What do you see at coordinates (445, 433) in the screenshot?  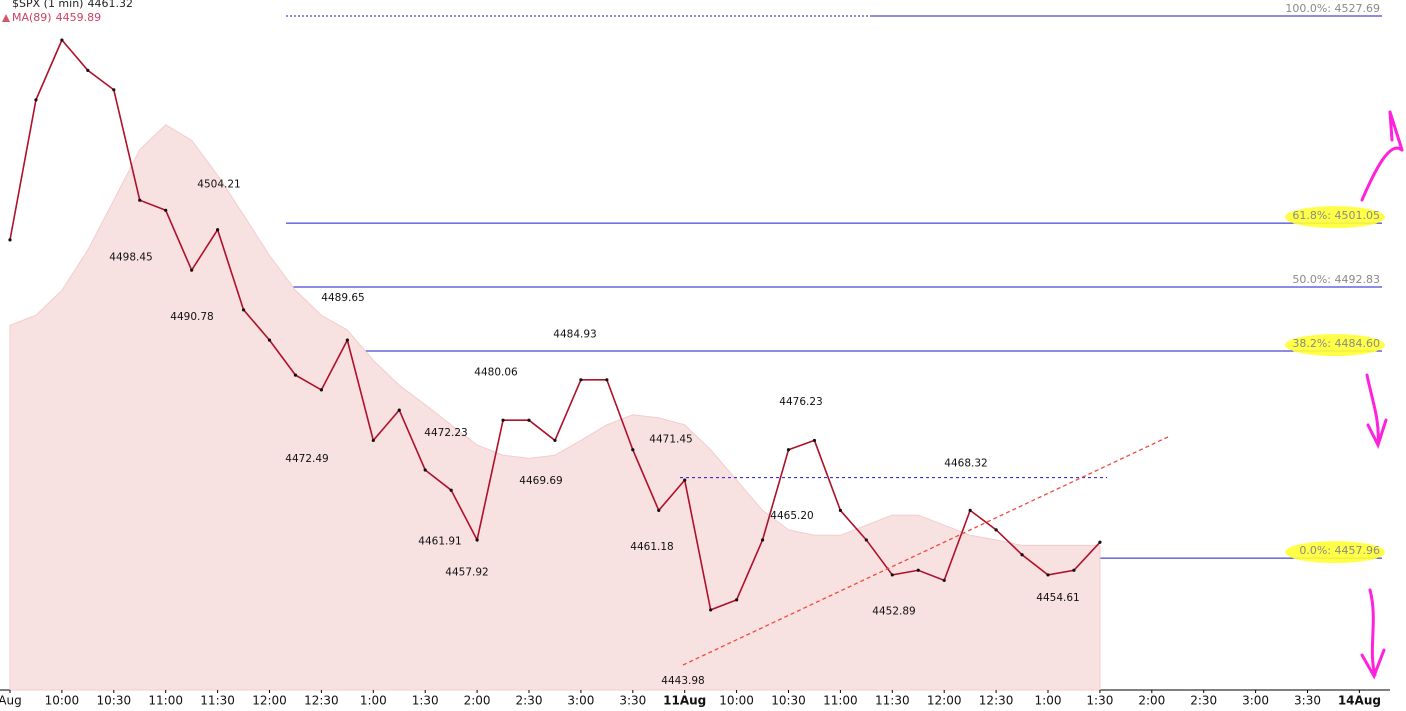 I see `price-label: 4472.23` at bounding box center [445, 433].